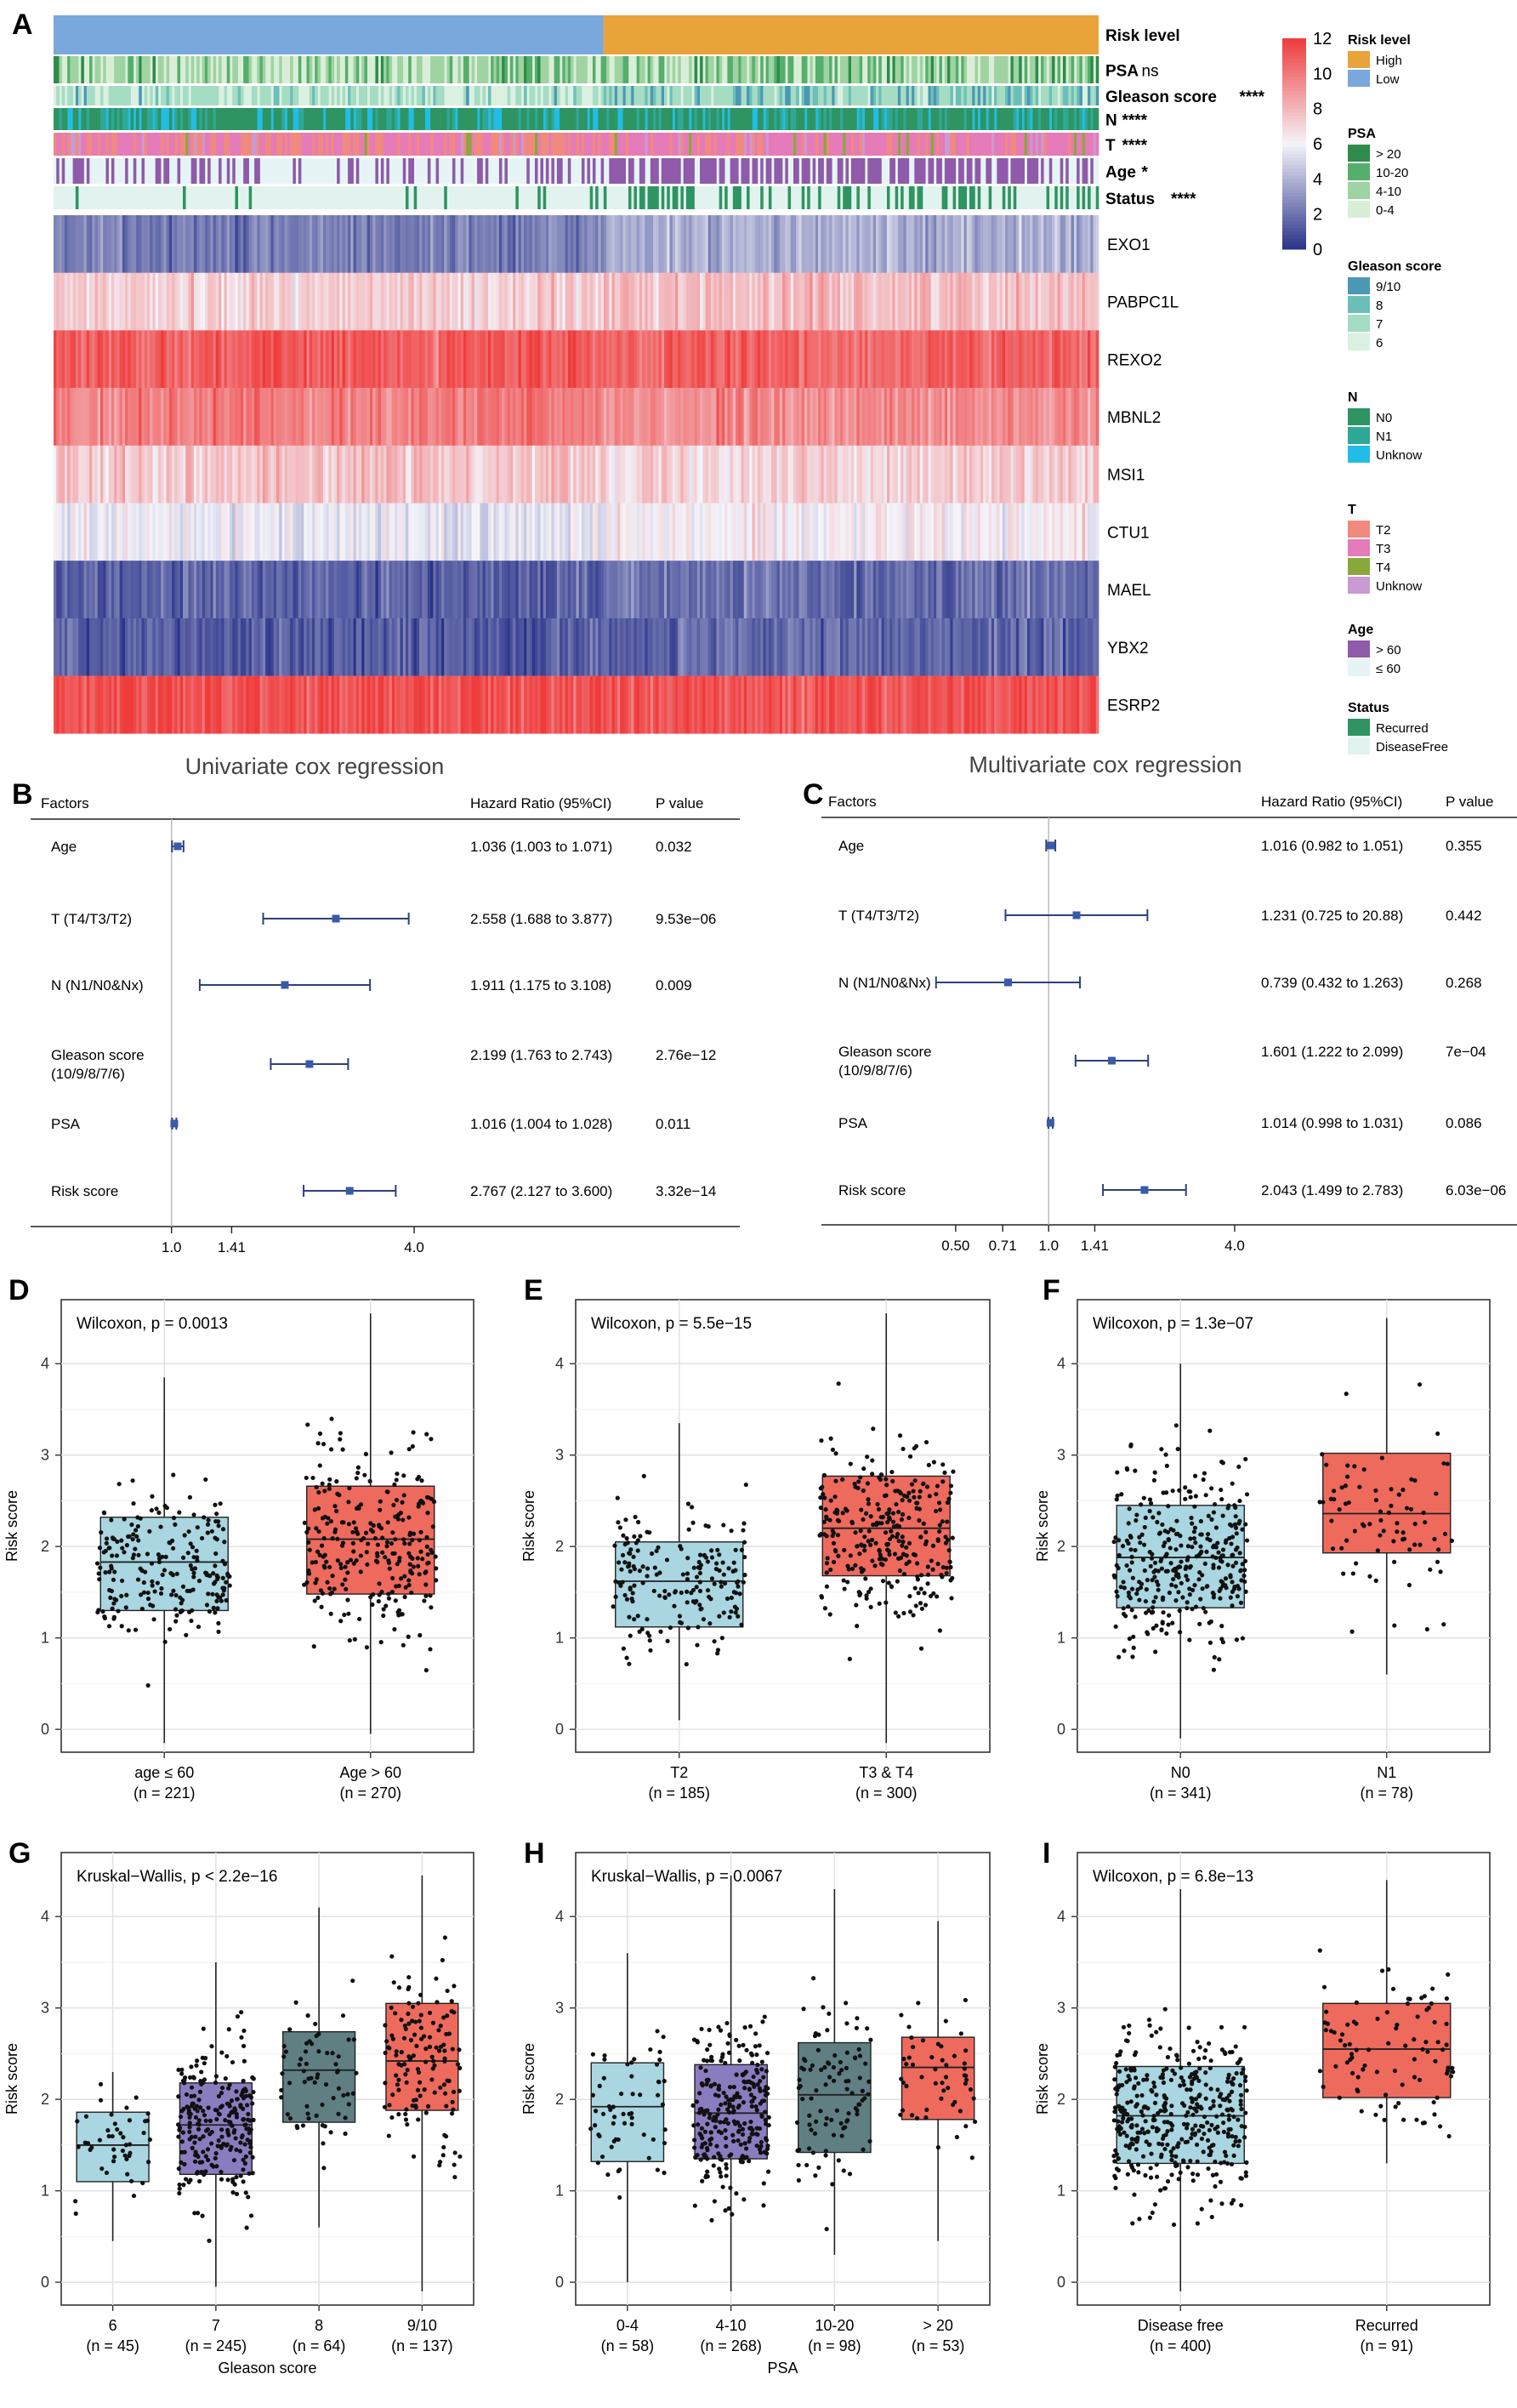  I want to click on colorbar-segment, so click(1294, 163).